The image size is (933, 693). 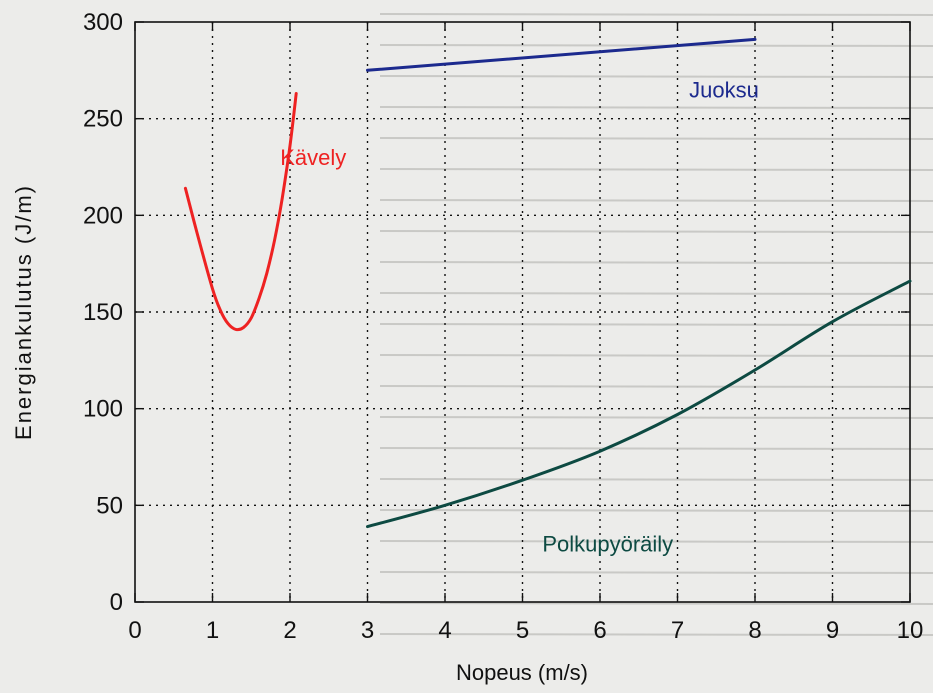 What do you see at coordinates (289, 630) in the screenshot?
I see `x-tick-label: 2` at bounding box center [289, 630].